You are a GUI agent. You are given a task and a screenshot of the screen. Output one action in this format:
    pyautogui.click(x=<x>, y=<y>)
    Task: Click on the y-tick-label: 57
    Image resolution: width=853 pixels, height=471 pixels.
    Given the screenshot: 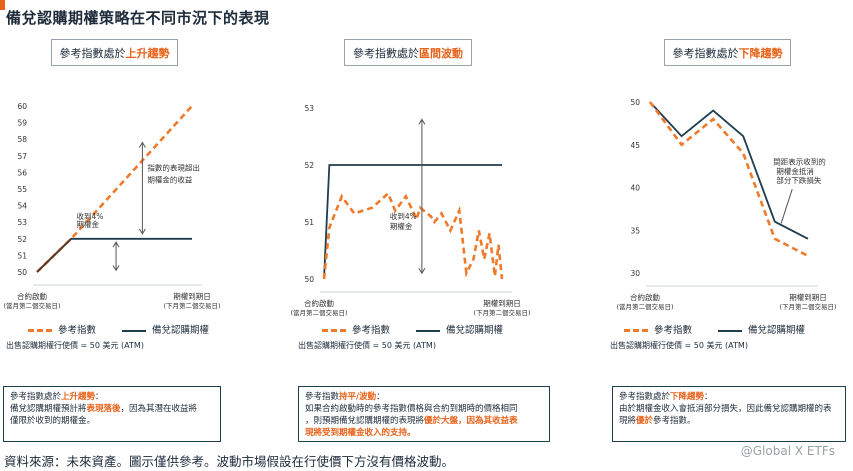 What is the action you would take?
    pyautogui.click(x=22, y=156)
    